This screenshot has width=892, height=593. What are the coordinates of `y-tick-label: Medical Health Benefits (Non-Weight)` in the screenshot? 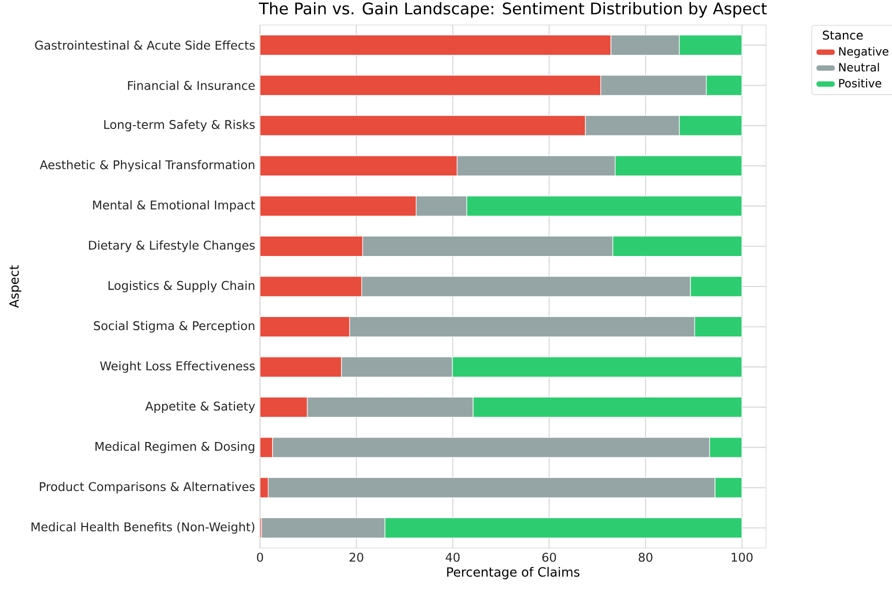 It's located at (143, 528).